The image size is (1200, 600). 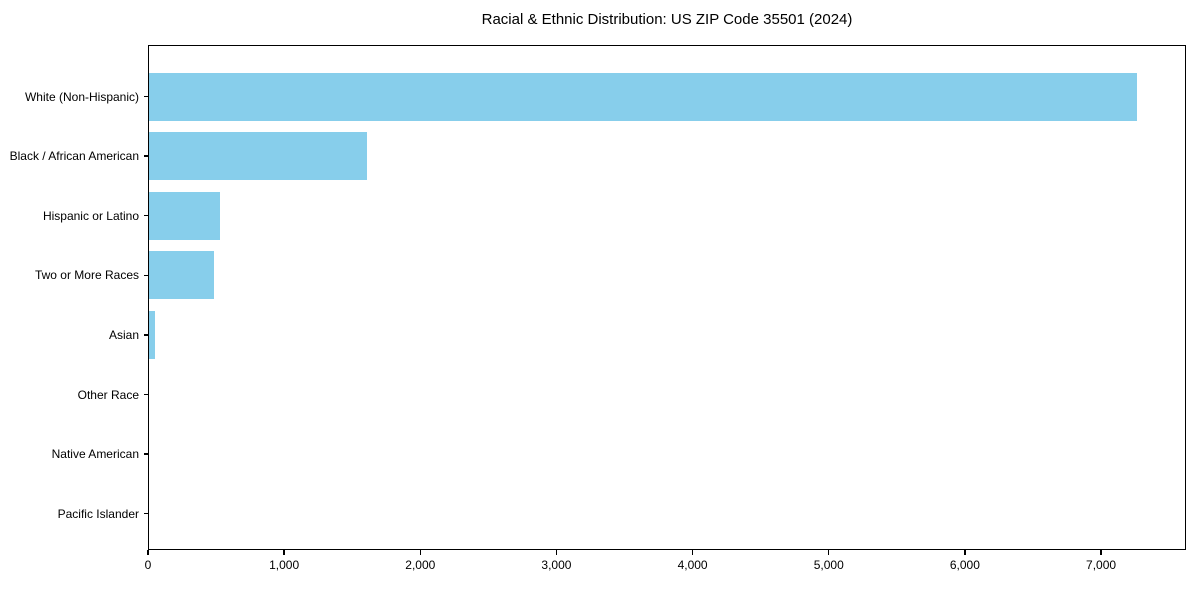 What do you see at coordinates (95, 454) in the screenshot?
I see `y-axis-label-native-american: Native American` at bounding box center [95, 454].